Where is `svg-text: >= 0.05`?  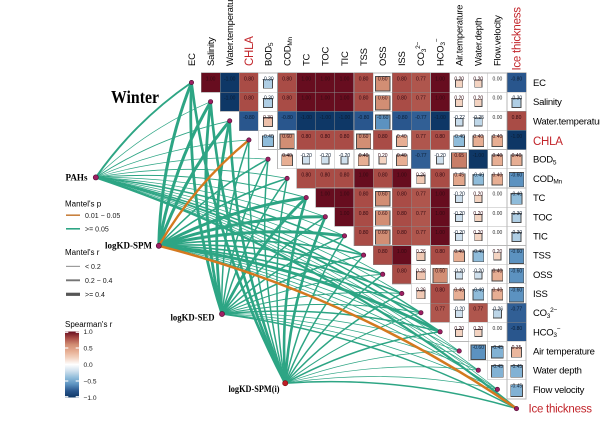
svg-text: >= 0.05 is located at coordinates (97, 229).